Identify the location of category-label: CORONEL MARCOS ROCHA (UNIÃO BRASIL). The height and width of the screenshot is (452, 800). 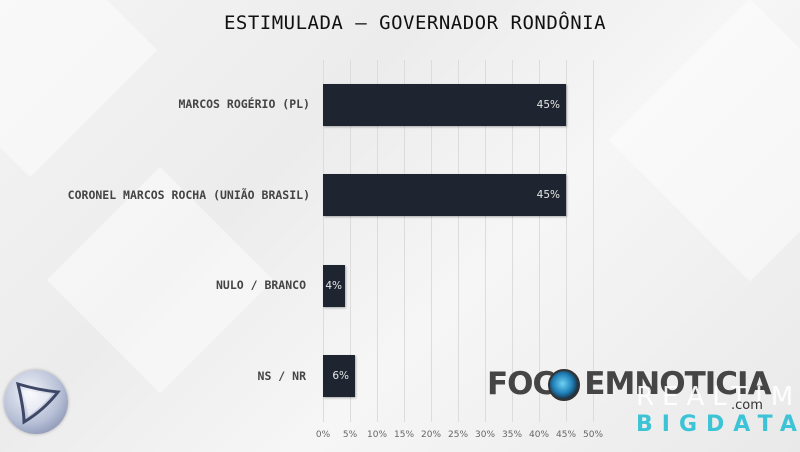
(188, 195).